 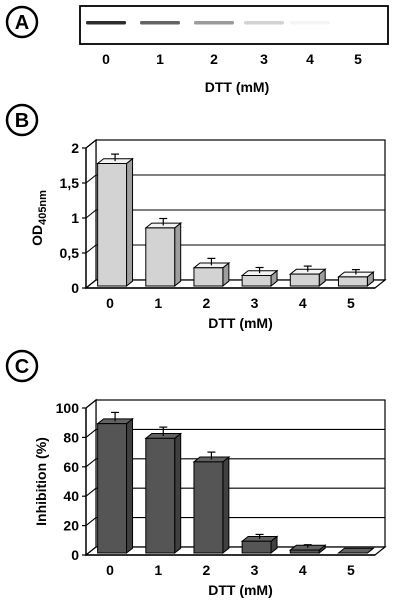 I want to click on lane-label: 0, so click(x=106, y=59).